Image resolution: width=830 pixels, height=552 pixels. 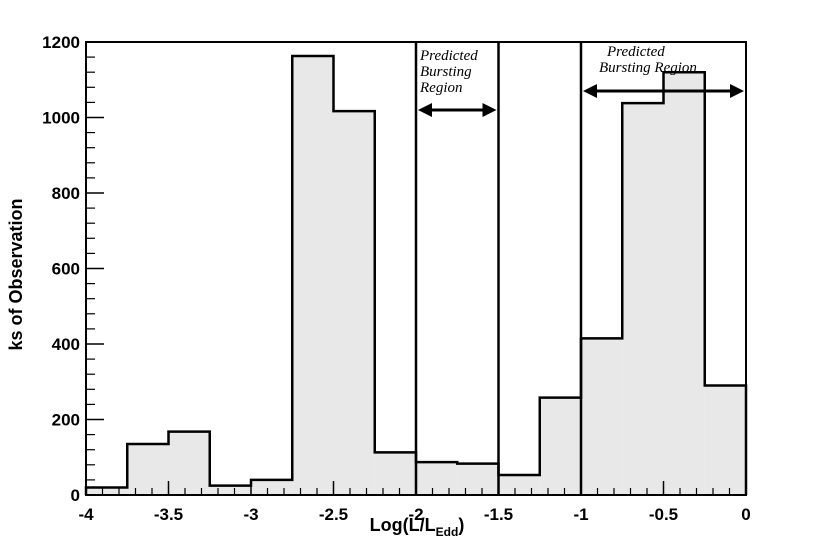 I want to click on y-tick-label: 1200, so click(x=61, y=42).